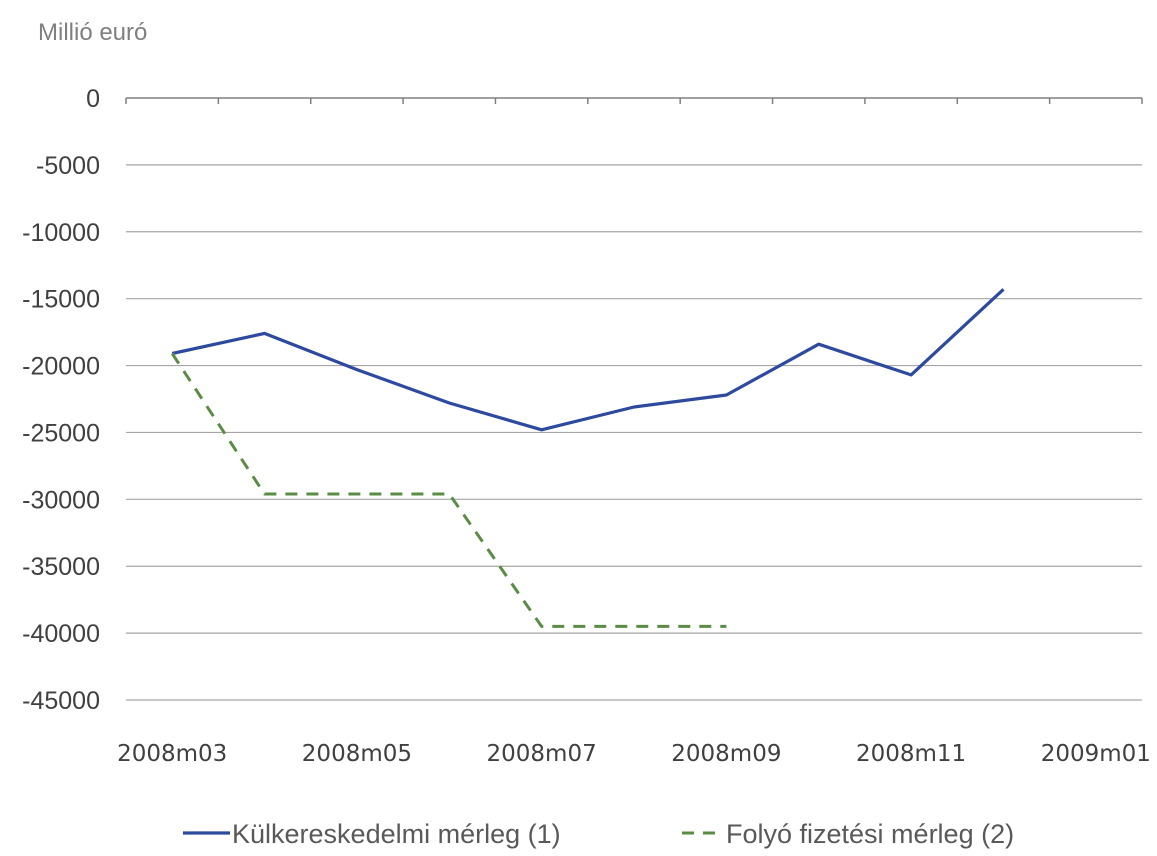  Describe the element at coordinates (357, 754) in the screenshot. I see `x-tick-label: 2008m05` at that location.